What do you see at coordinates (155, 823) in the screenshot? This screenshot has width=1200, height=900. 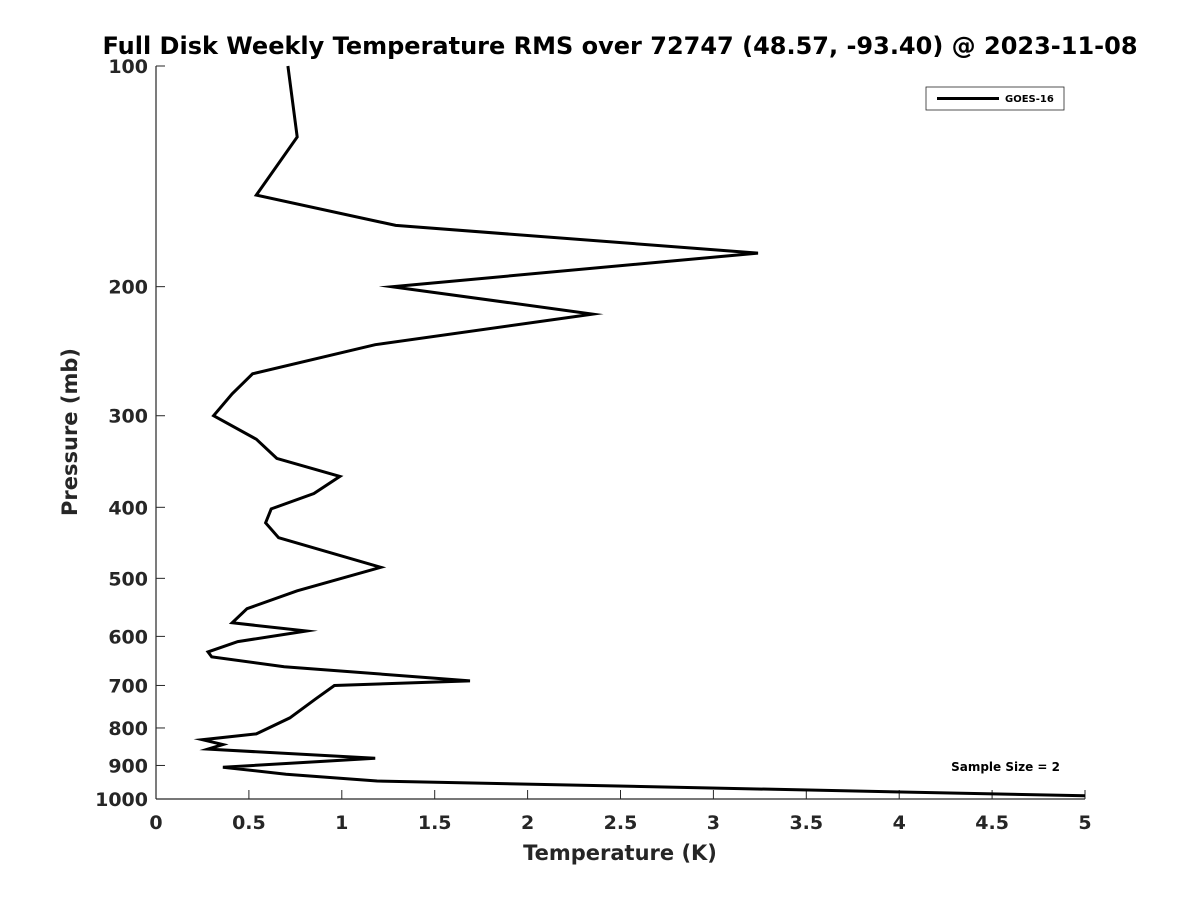 I see `x-tick-label: 0` at bounding box center [155, 823].